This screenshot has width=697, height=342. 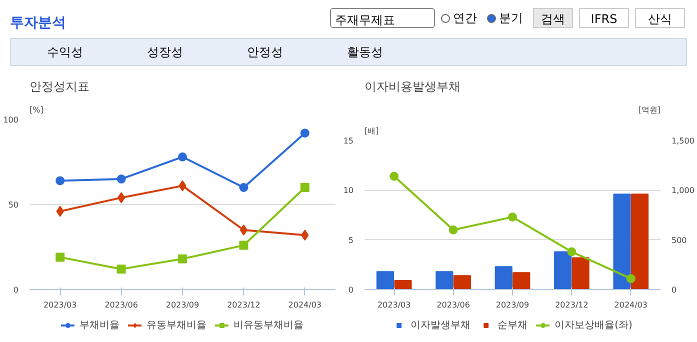 I want to click on y-tick-label: 100, so click(x=11, y=120).